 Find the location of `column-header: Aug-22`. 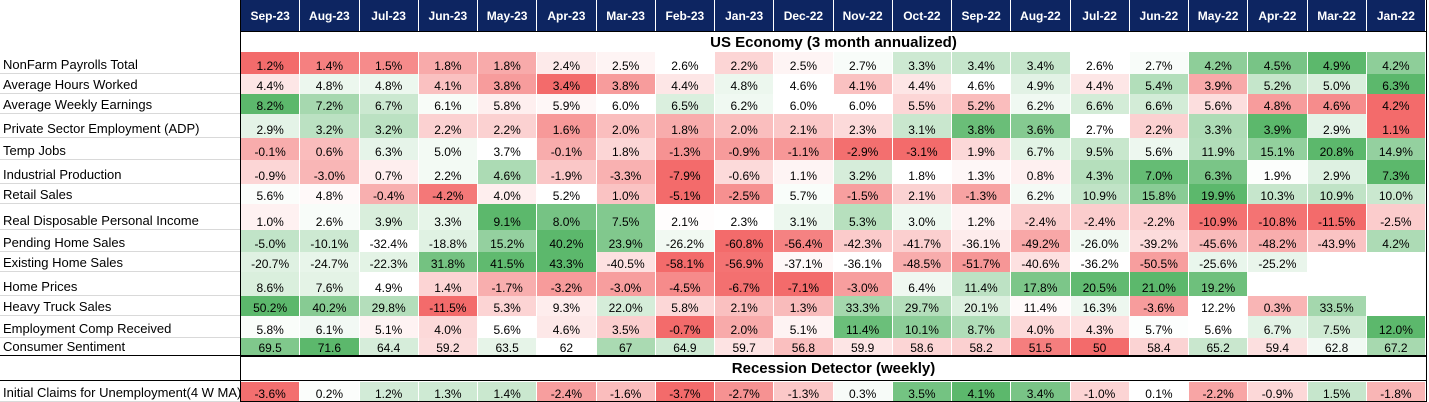

column-header: Aug-22 is located at coordinates (1041, 15).